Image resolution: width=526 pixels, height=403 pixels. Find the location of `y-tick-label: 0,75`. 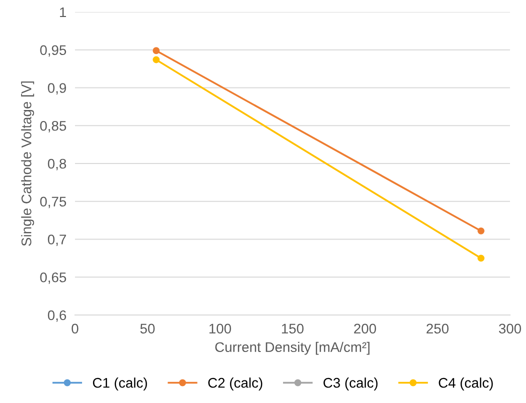

y-tick-label: 0,75 is located at coordinates (53, 202).